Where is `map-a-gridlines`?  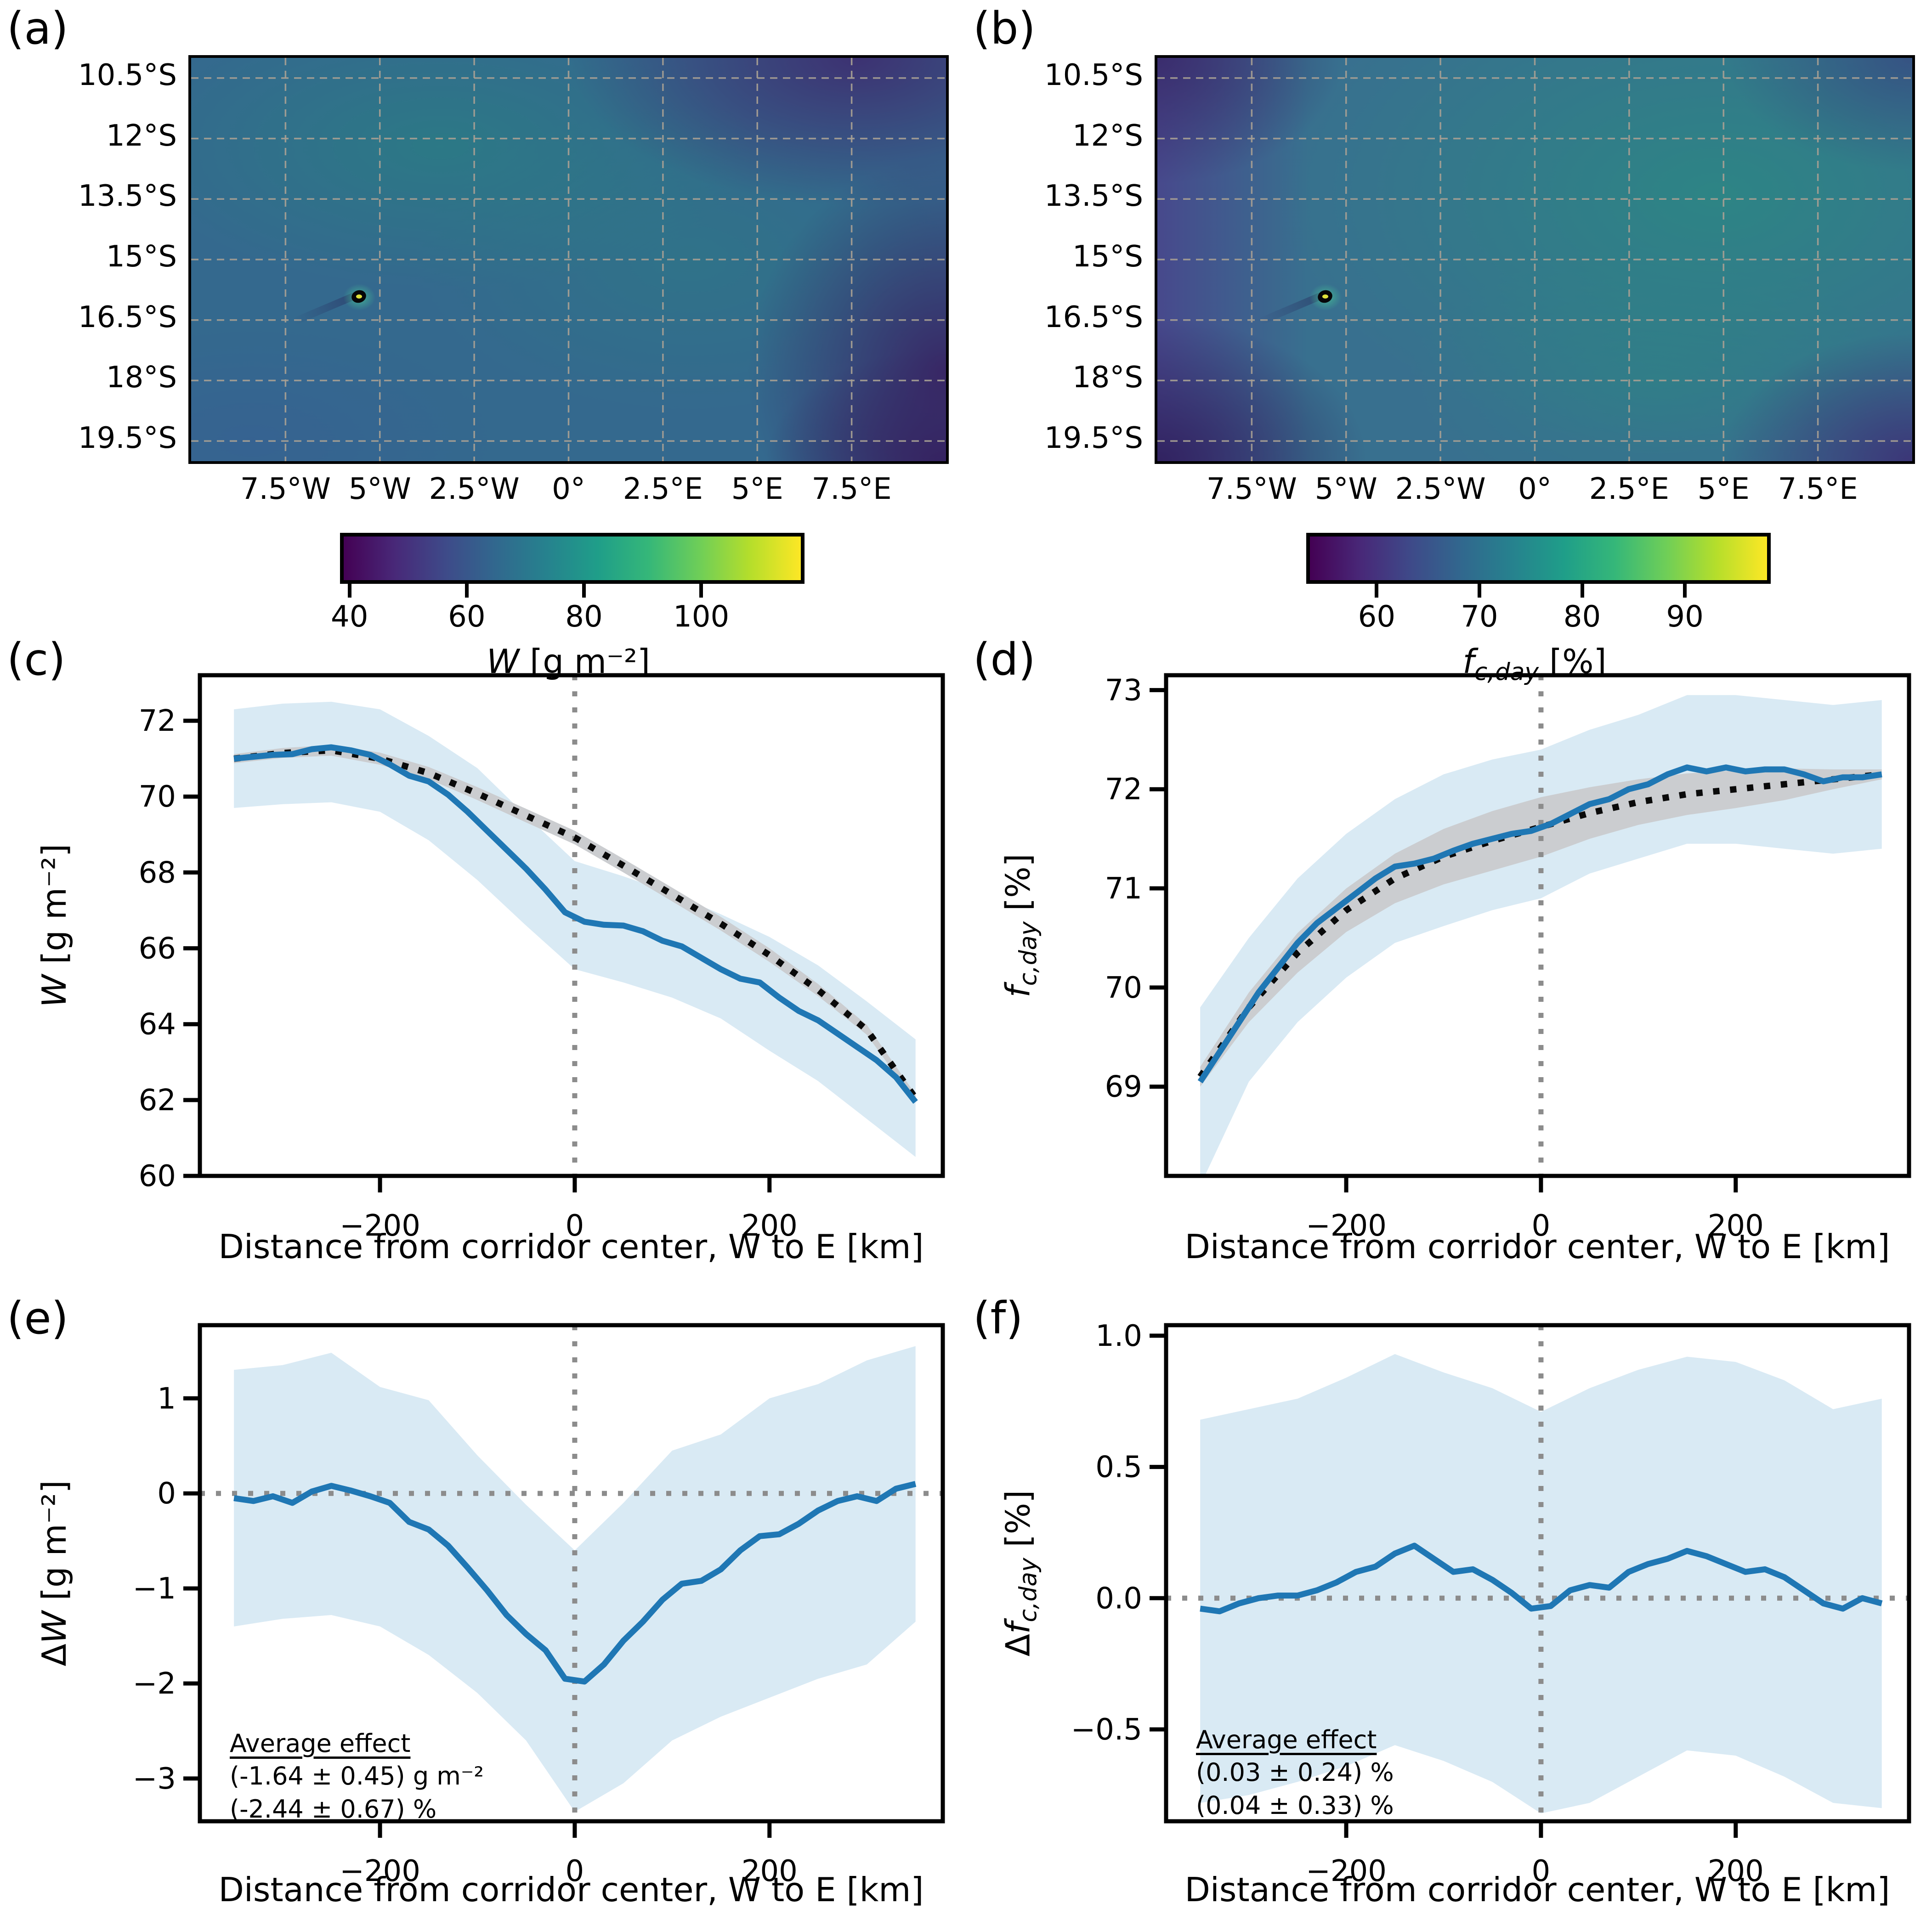 map-a-gridlines is located at coordinates (568, 259).